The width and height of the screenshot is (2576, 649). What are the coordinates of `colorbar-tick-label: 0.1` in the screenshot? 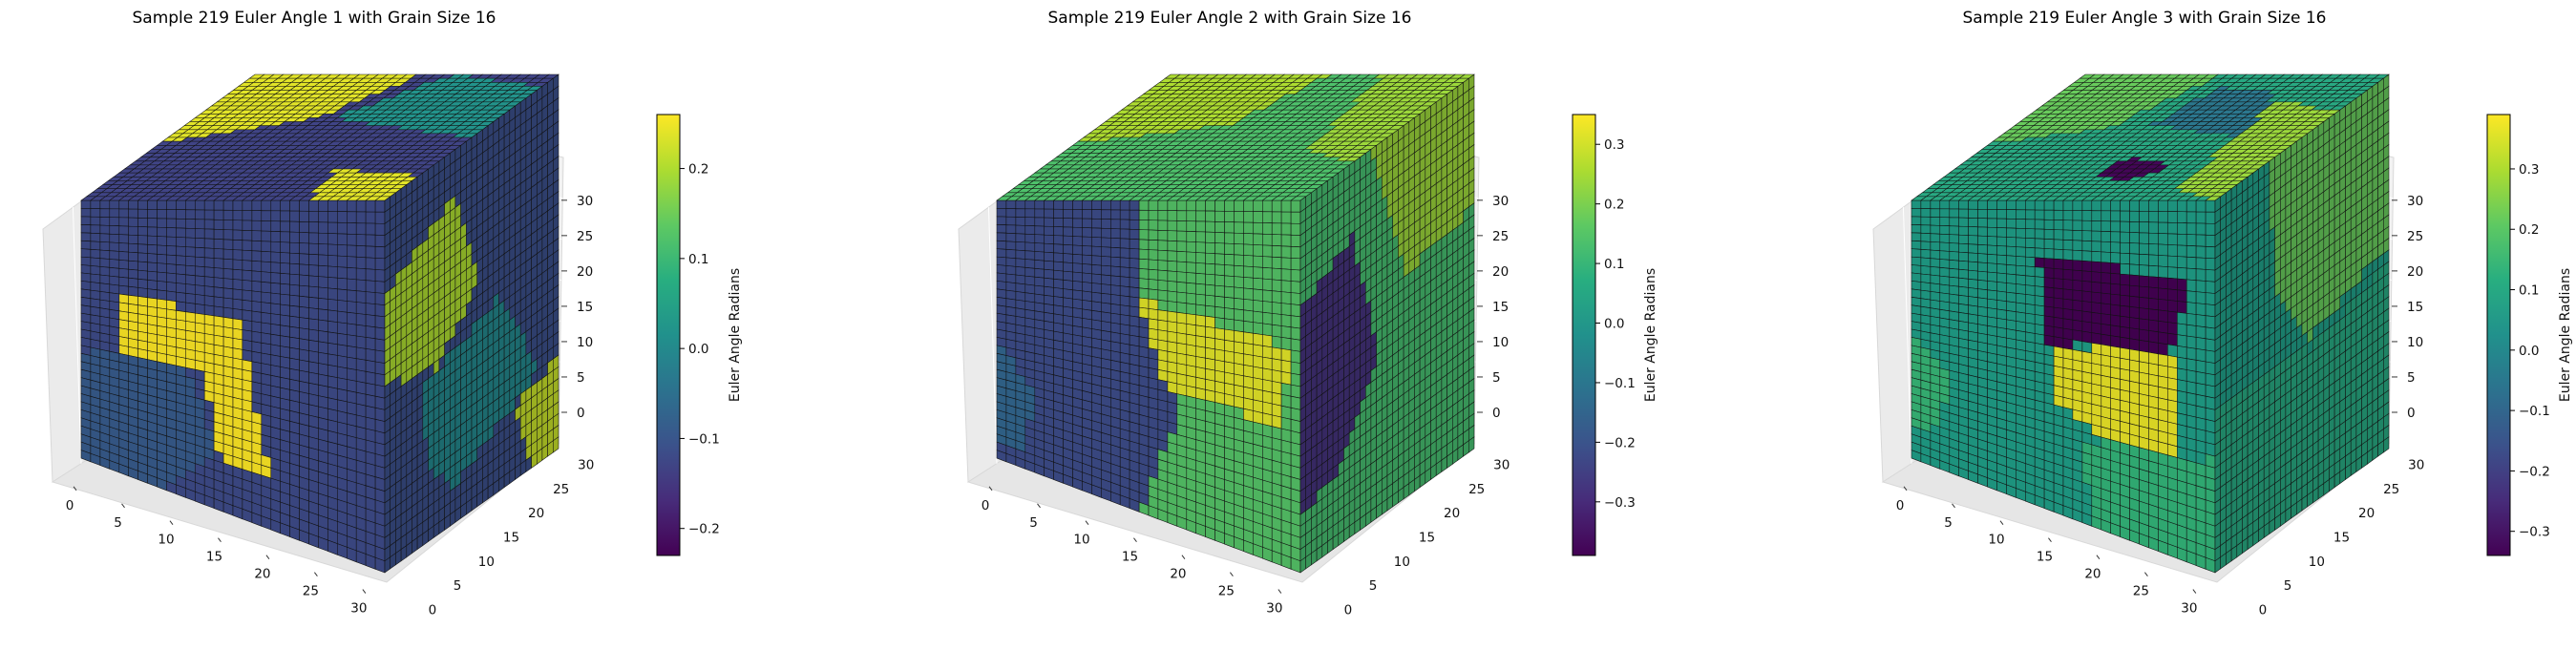 It's located at (698, 259).